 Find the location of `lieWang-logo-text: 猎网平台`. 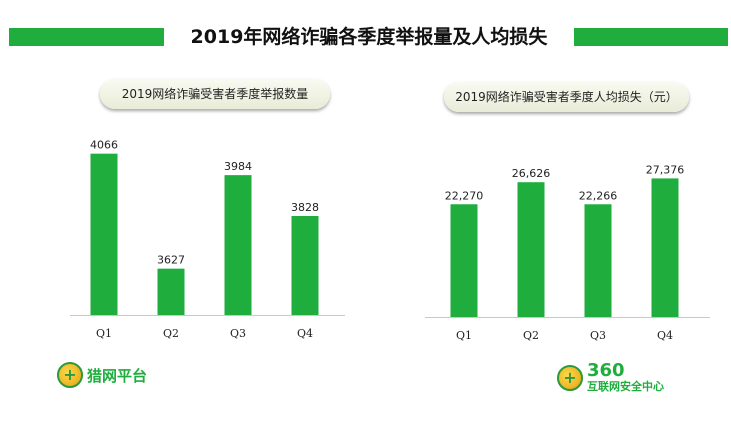

lieWang-logo-text: 猎网平台 is located at coordinates (117, 375).